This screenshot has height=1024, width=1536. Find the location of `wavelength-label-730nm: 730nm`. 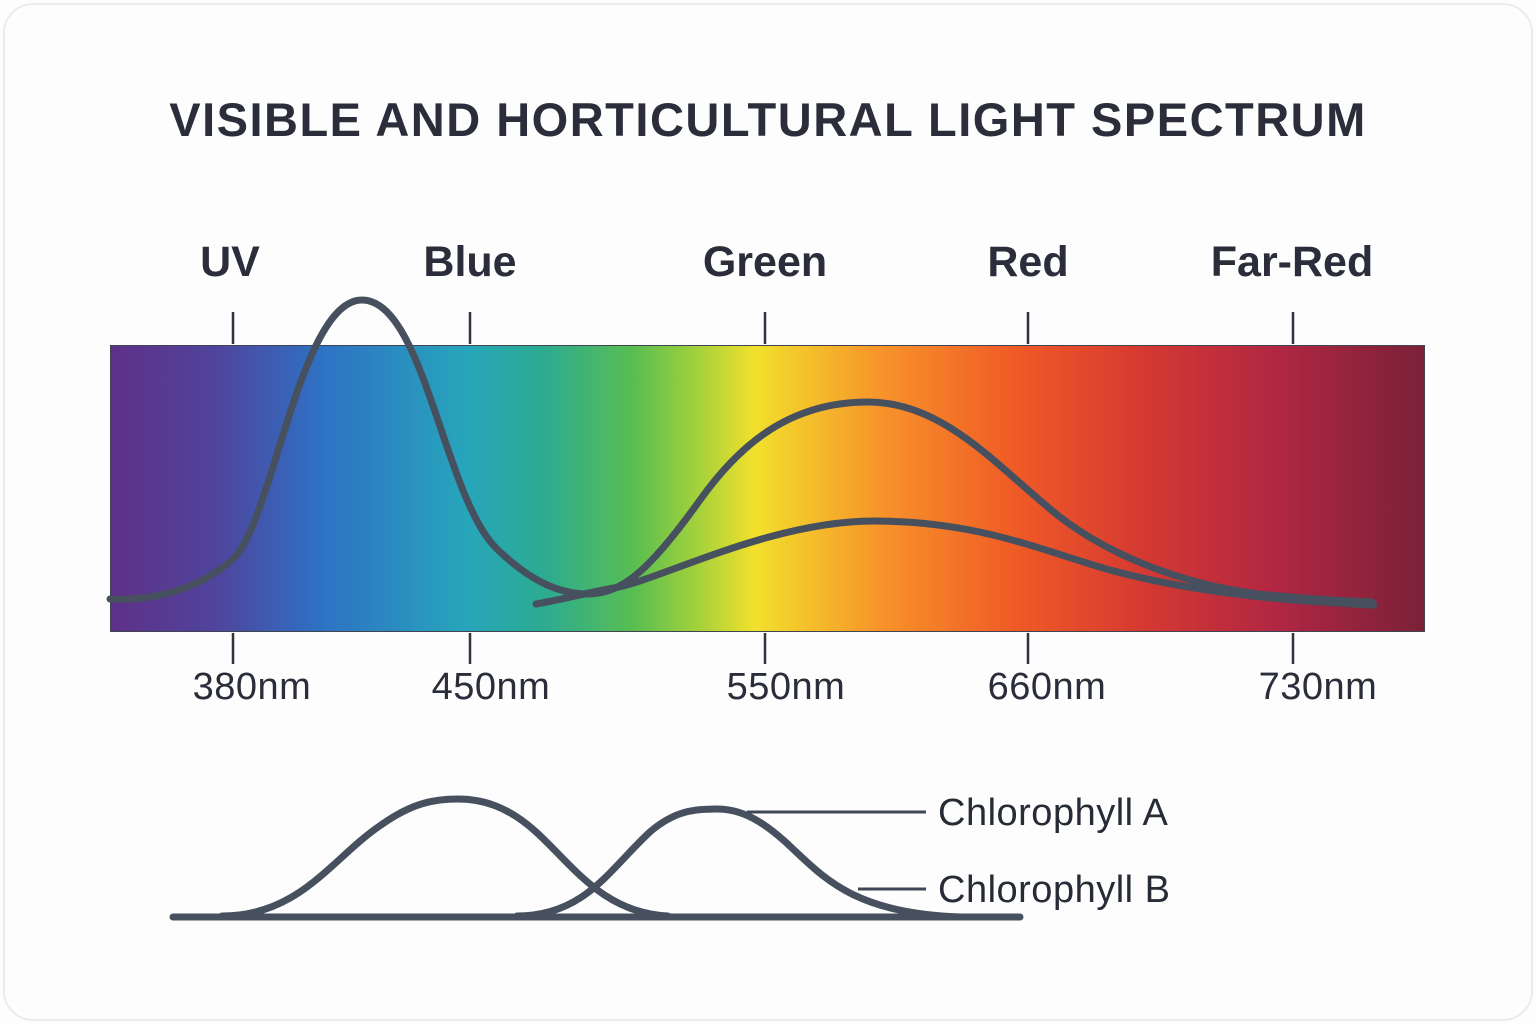

wavelength-label-730nm: 730nm is located at coordinates (1318, 687).